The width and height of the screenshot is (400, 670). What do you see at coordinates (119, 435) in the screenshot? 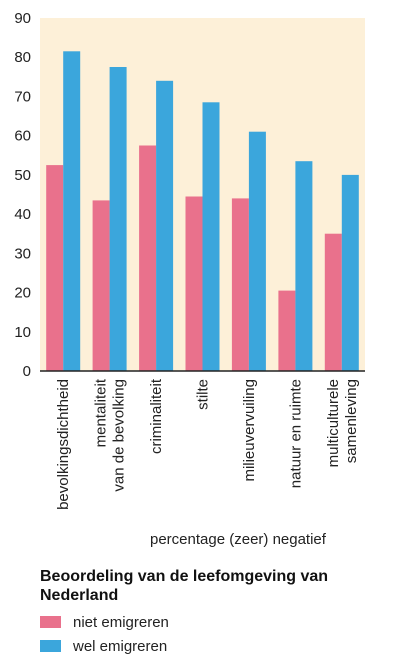
I see `x-category-label: van de bevolking` at bounding box center [119, 435].